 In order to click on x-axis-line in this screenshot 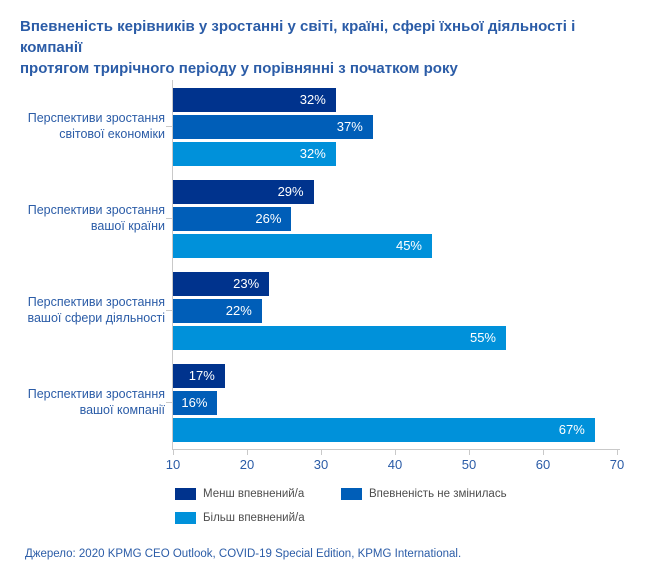, I will do `click(396, 449)`.